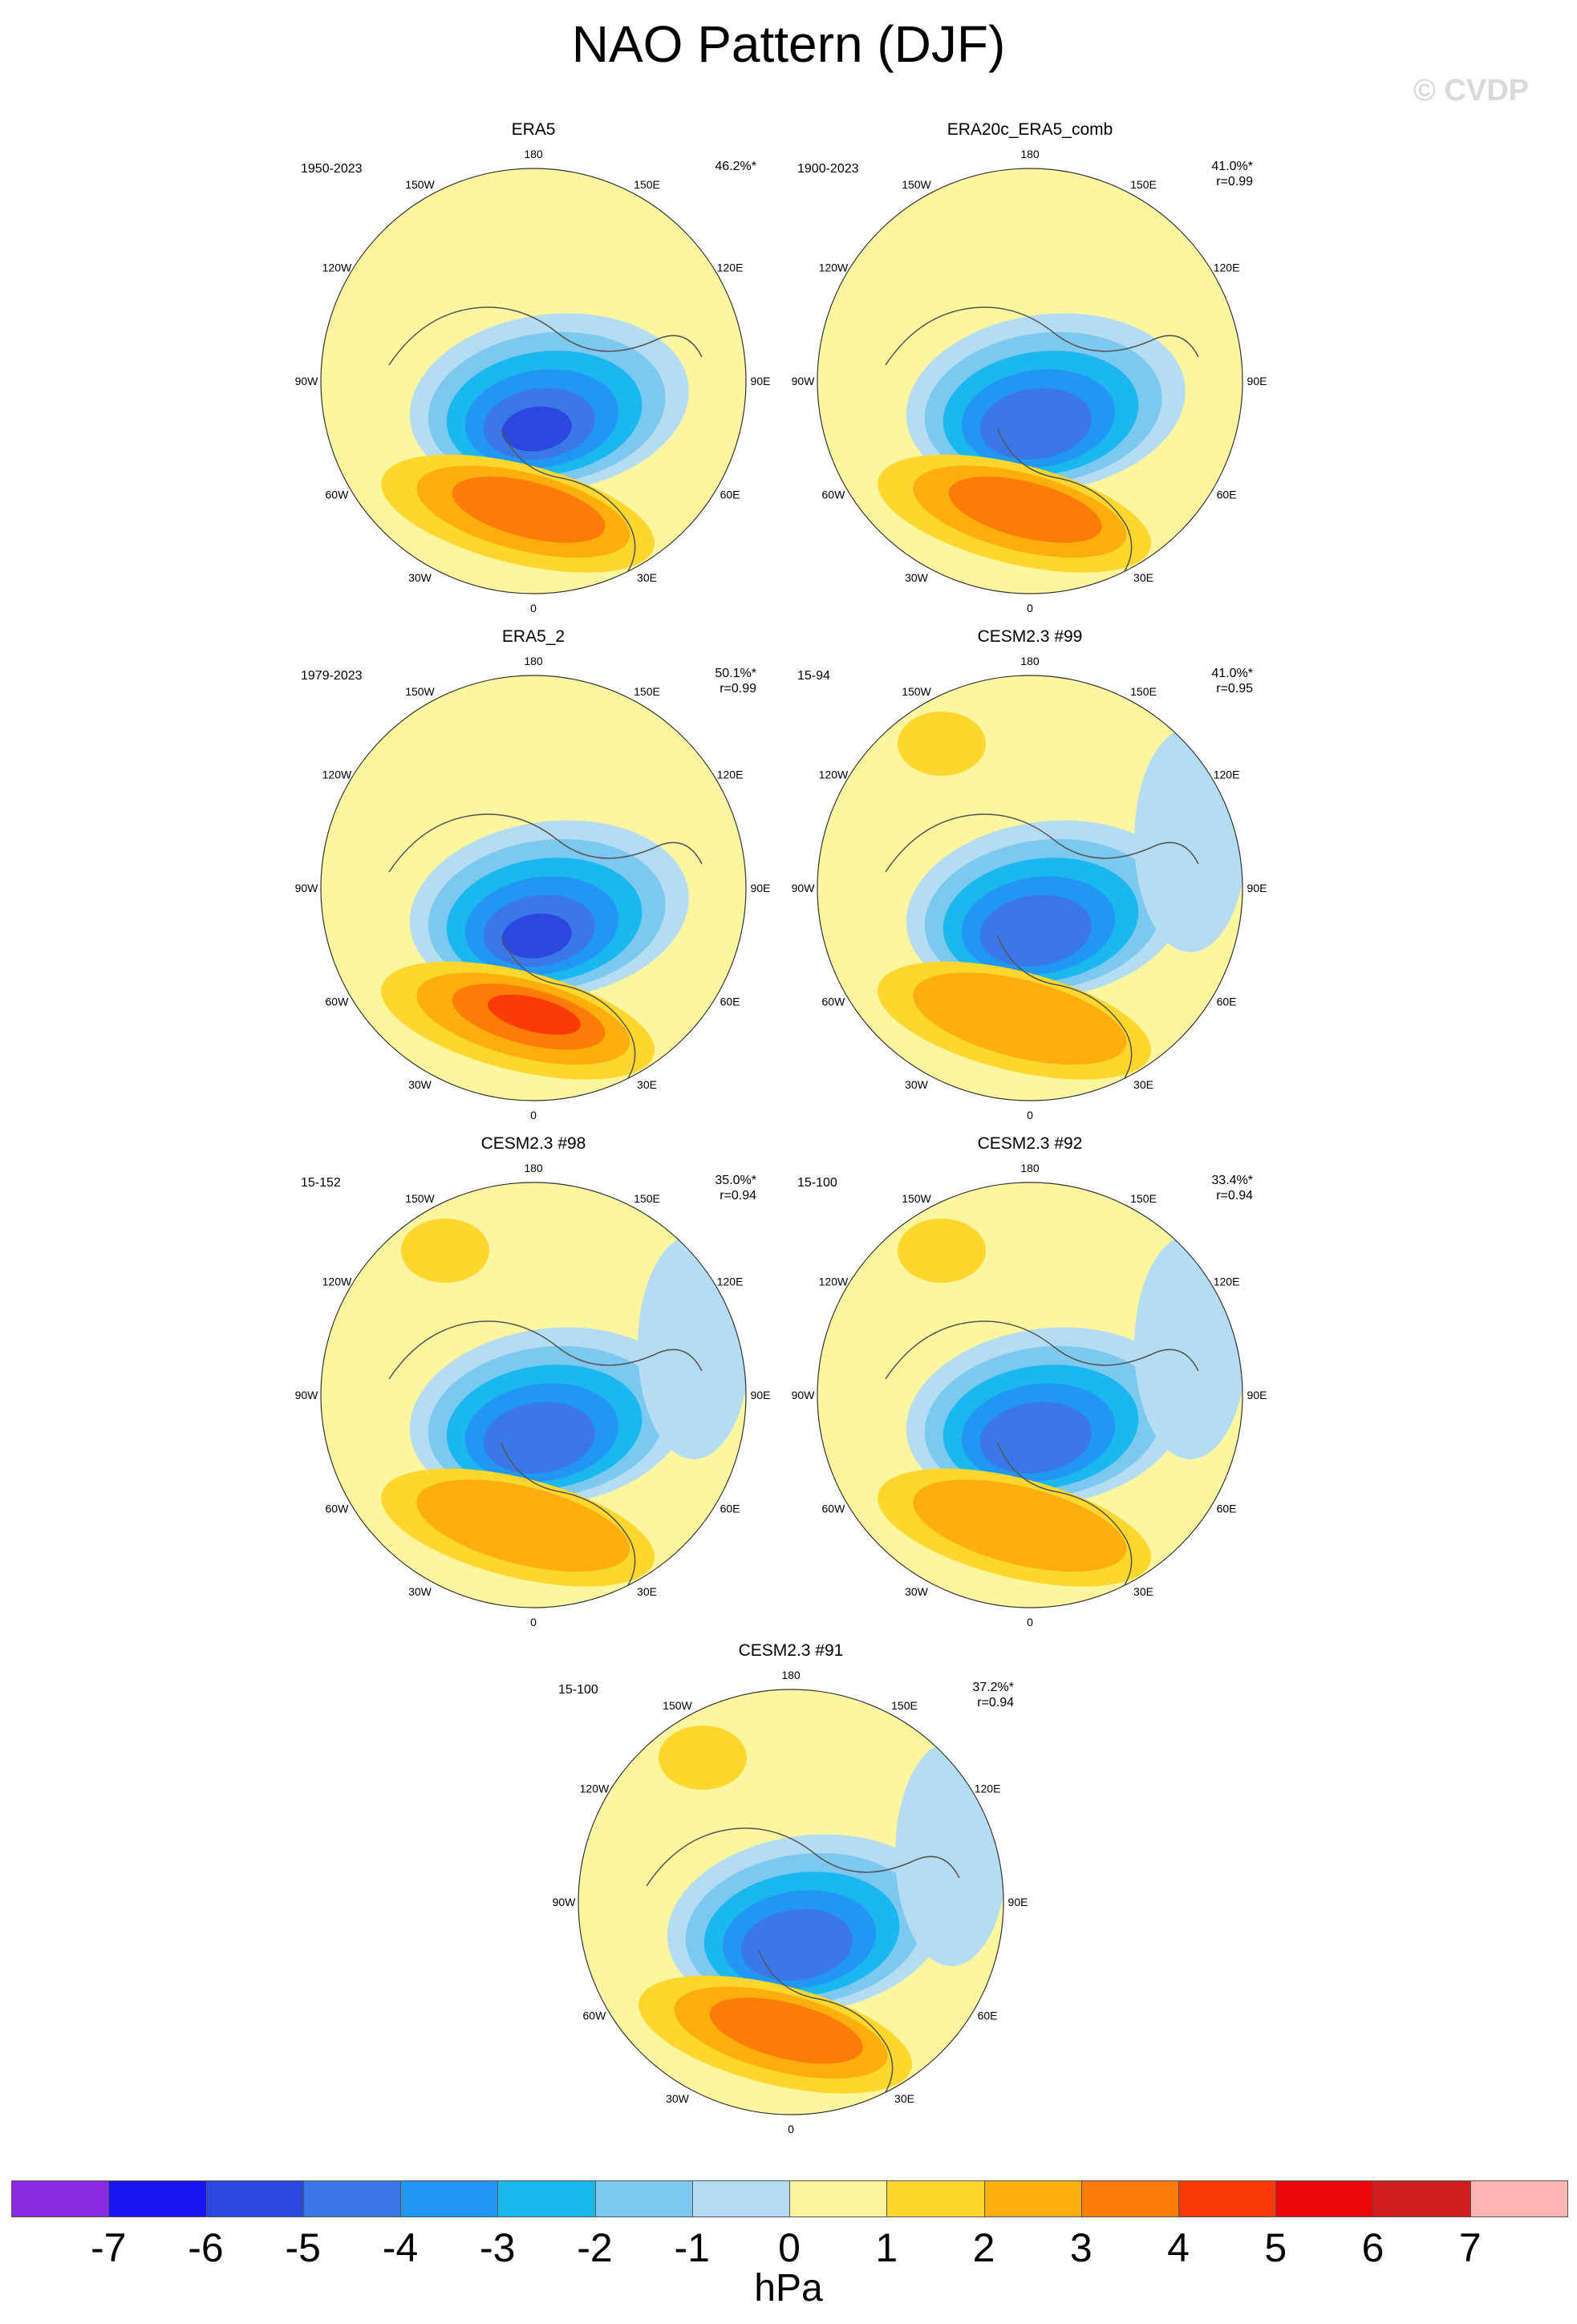 This screenshot has height=2324, width=1577. I want to click on colorbar-tick-label: -1, so click(692, 2247).